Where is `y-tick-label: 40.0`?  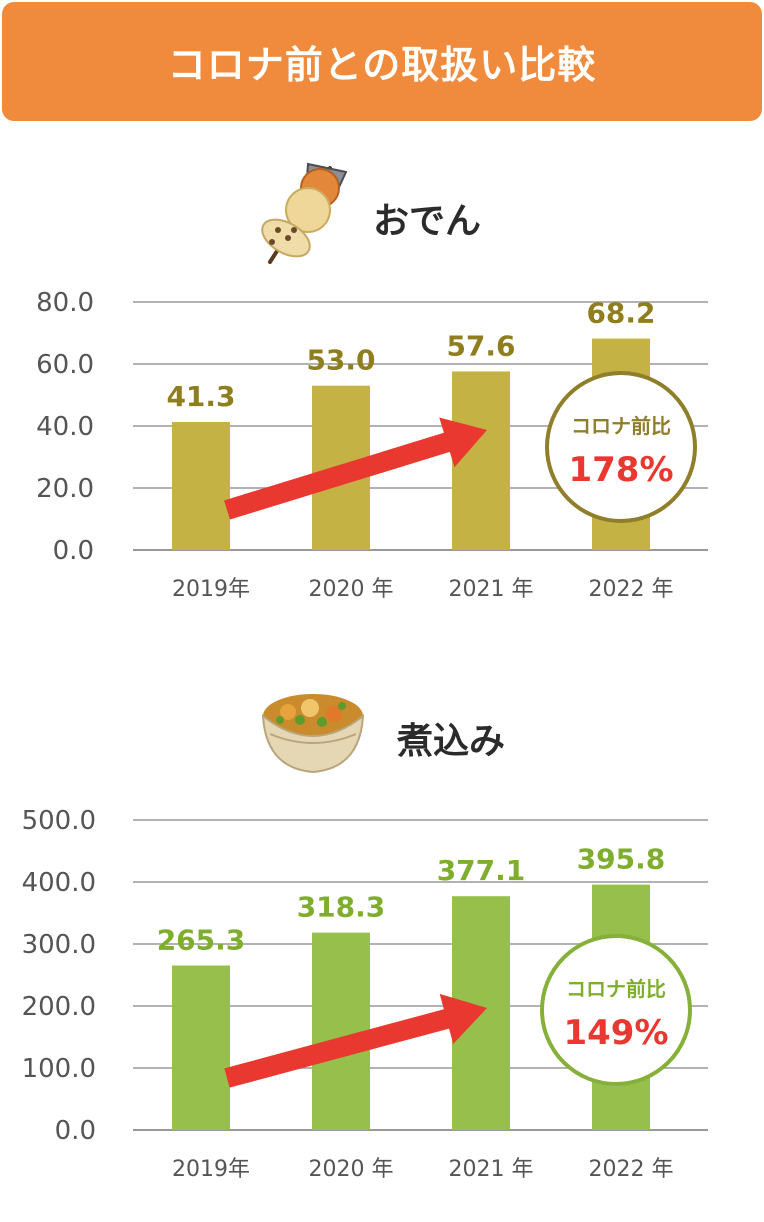
y-tick-label: 40.0 is located at coordinates (65, 427).